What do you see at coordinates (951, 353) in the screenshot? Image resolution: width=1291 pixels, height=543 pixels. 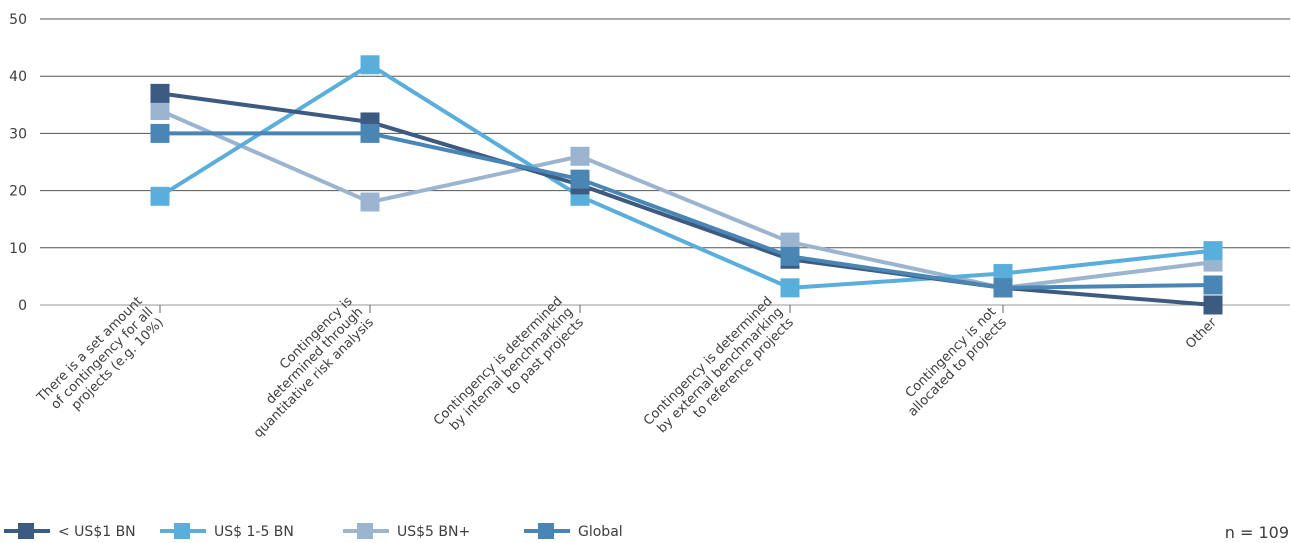 I see `category-label-line: Contingency is not` at bounding box center [951, 353].